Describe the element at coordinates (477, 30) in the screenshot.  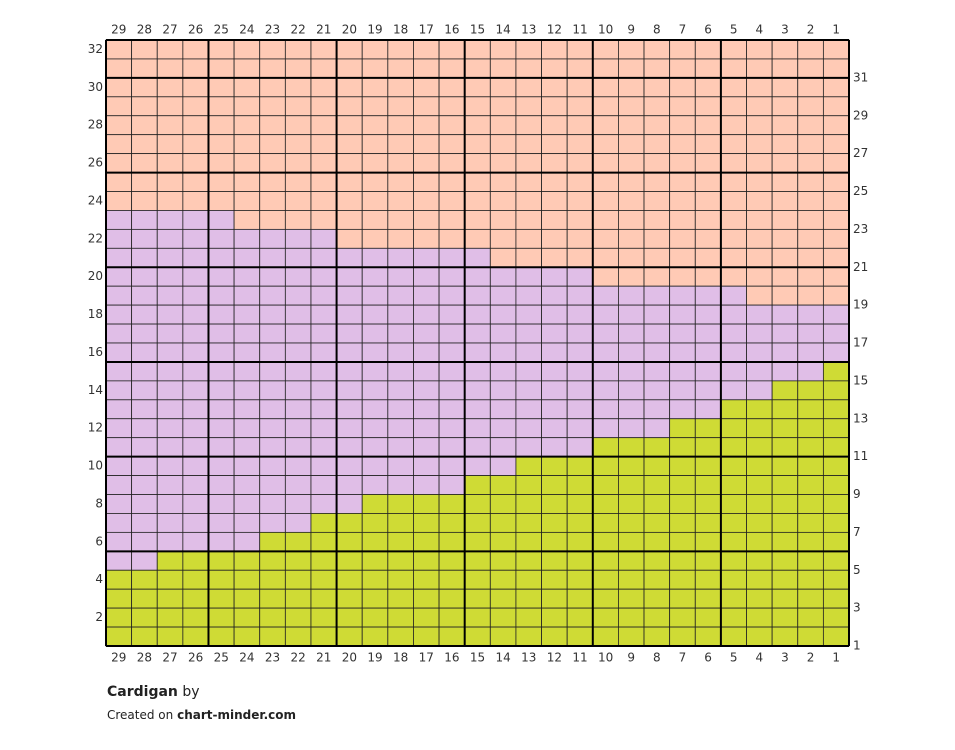
I see `column-label: 15` at that location.